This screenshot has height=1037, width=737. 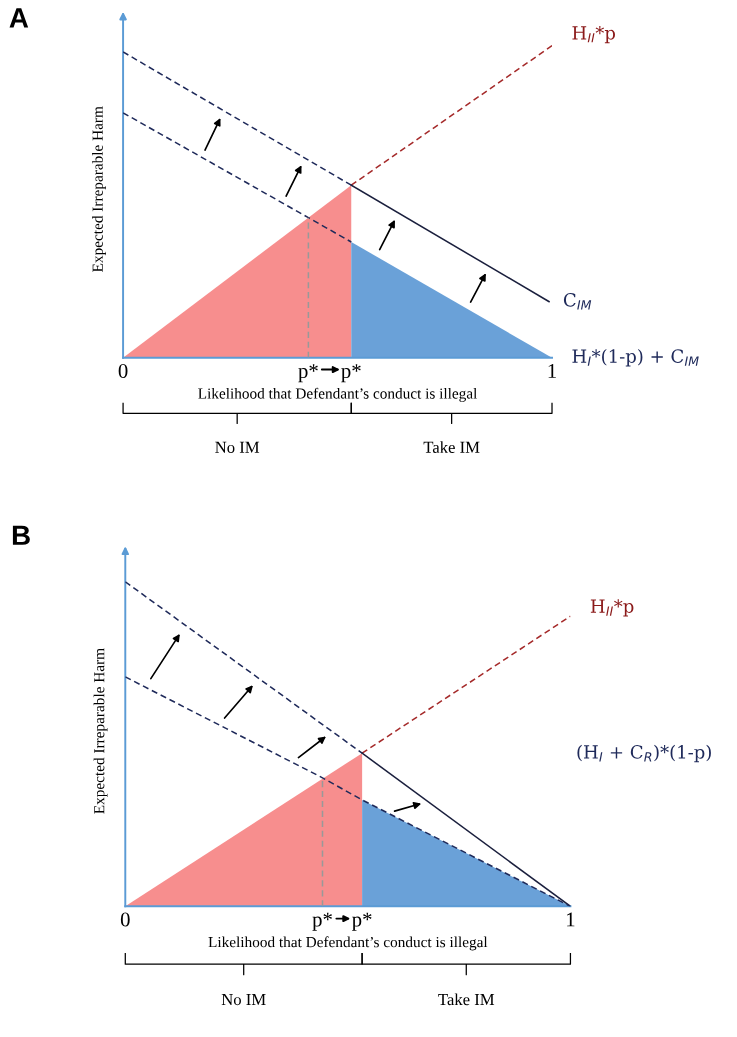 What do you see at coordinates (577, 301) in the screenshot?
I see `series-label: C$_{IM}$` at bounding box center [577, 301].